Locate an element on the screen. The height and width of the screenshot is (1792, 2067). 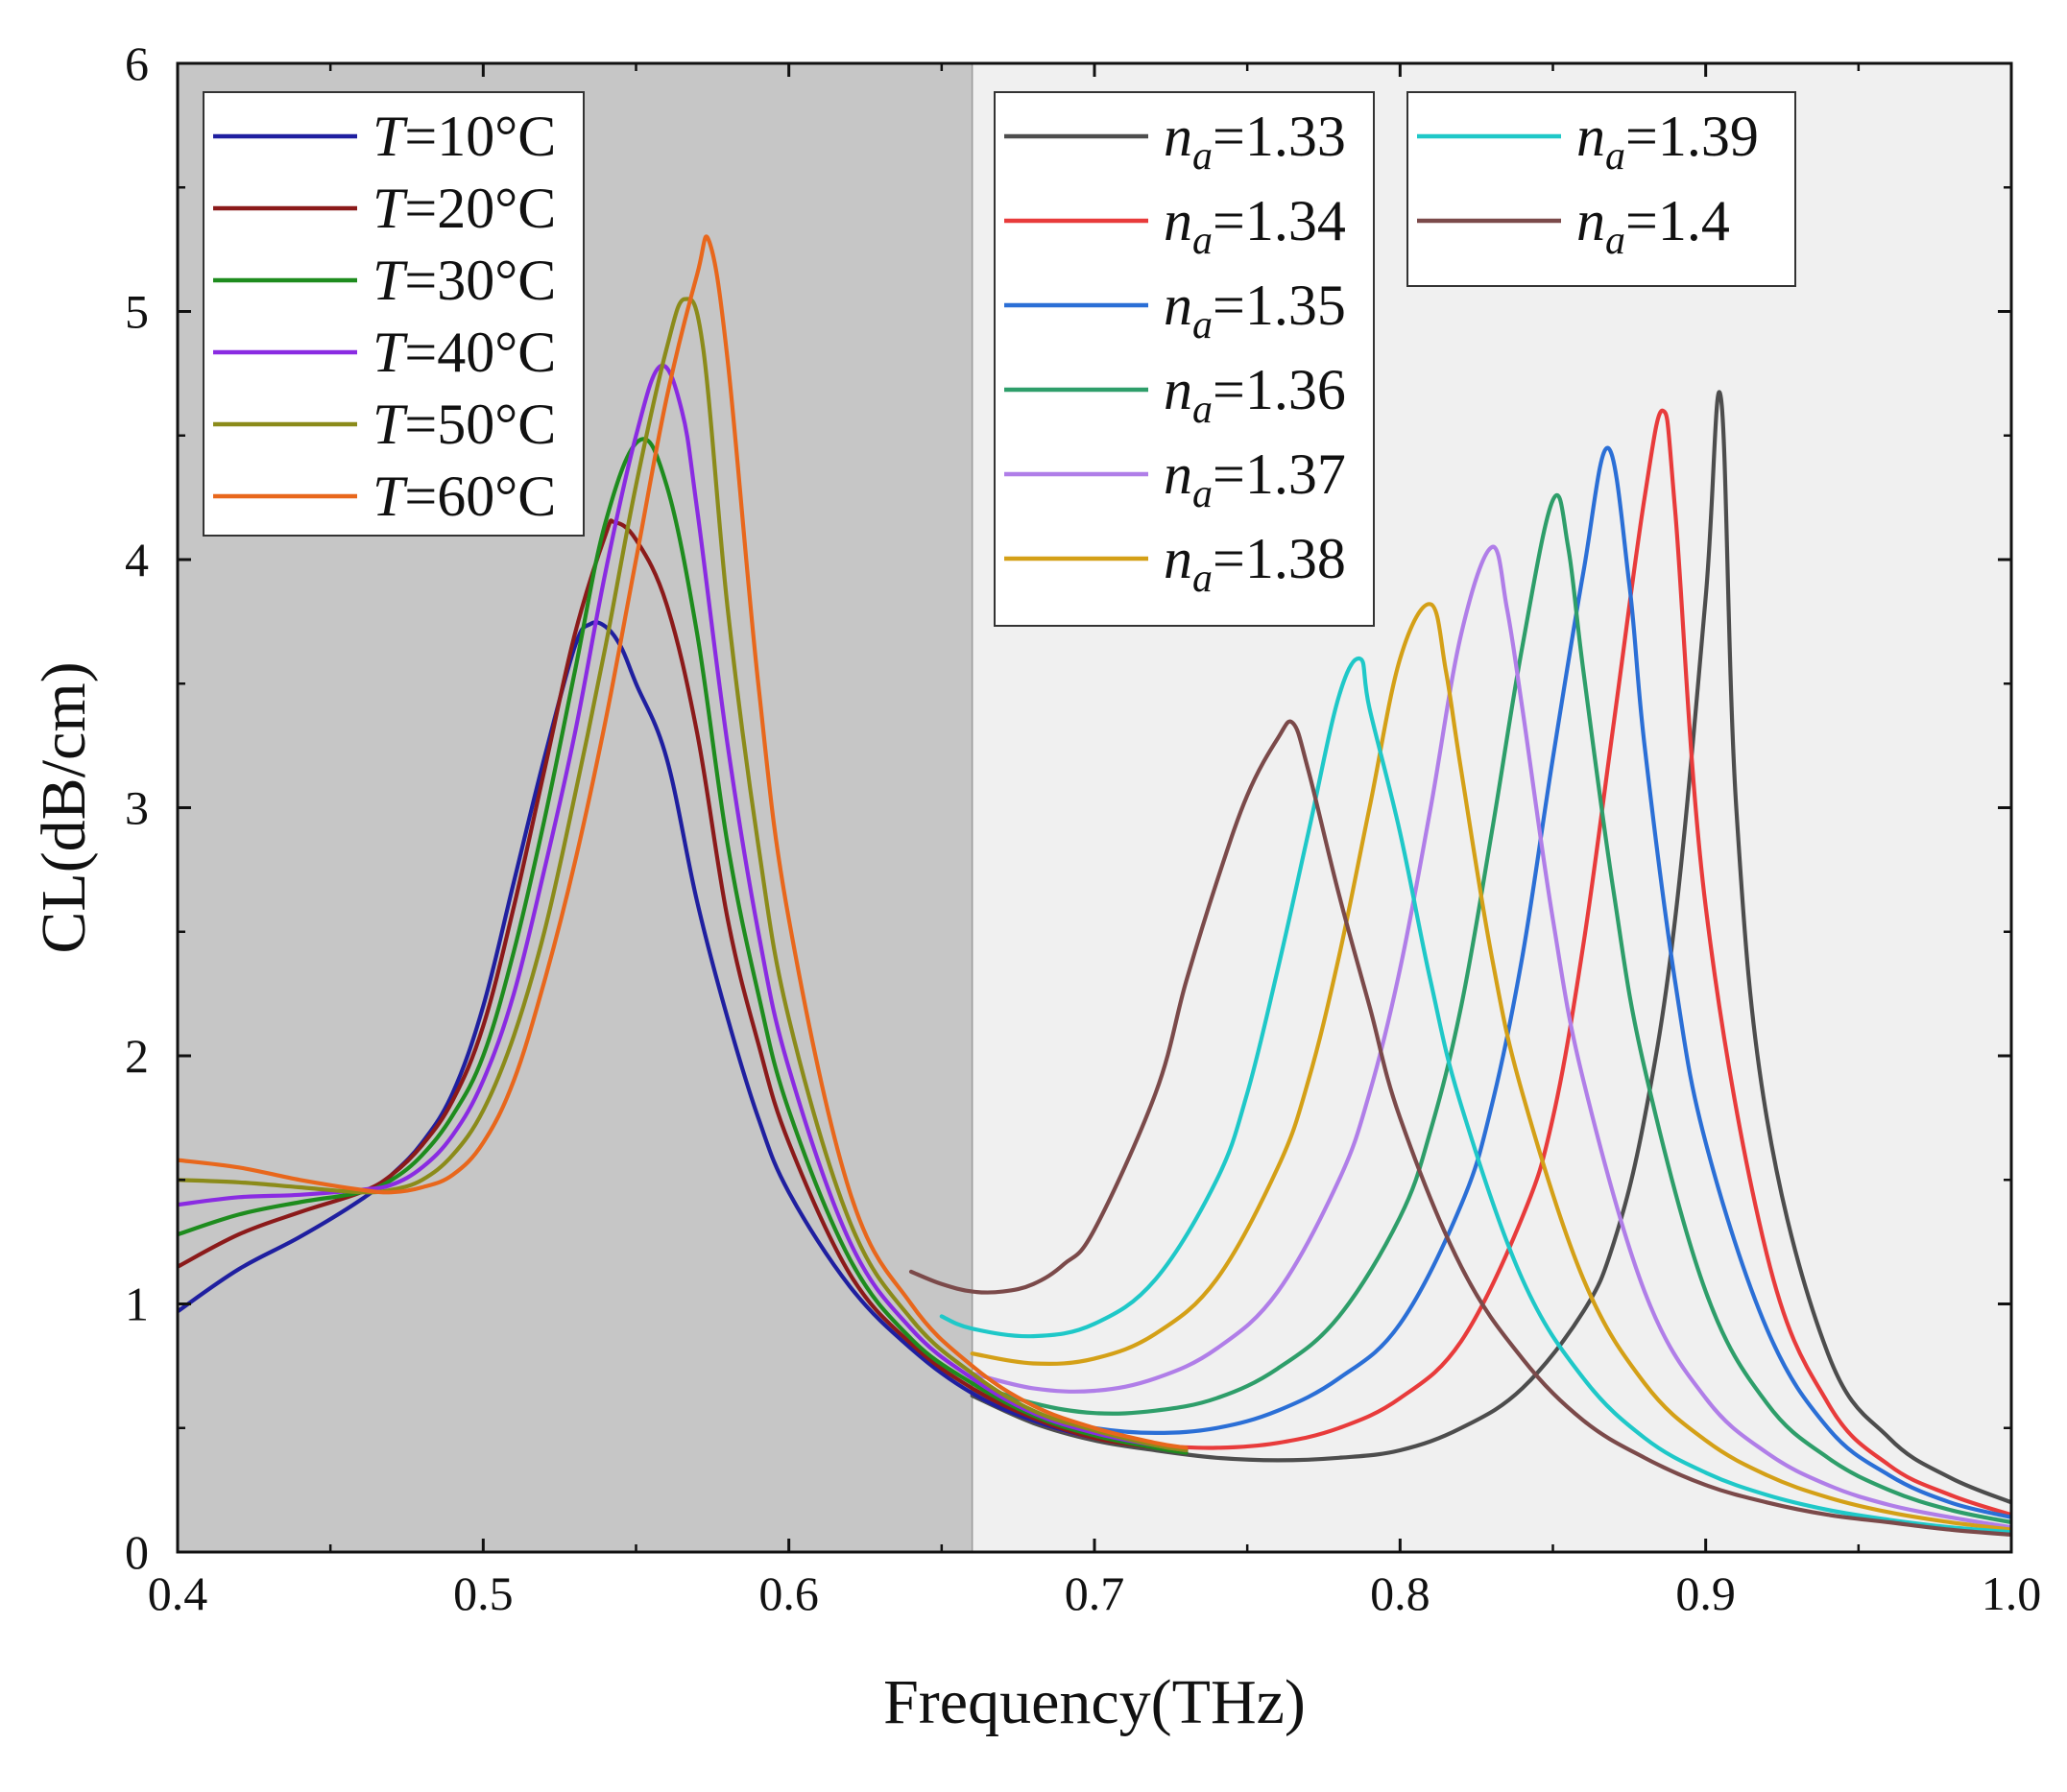
x-tick-label: 0.4 is located at coordinates (178, 1593).